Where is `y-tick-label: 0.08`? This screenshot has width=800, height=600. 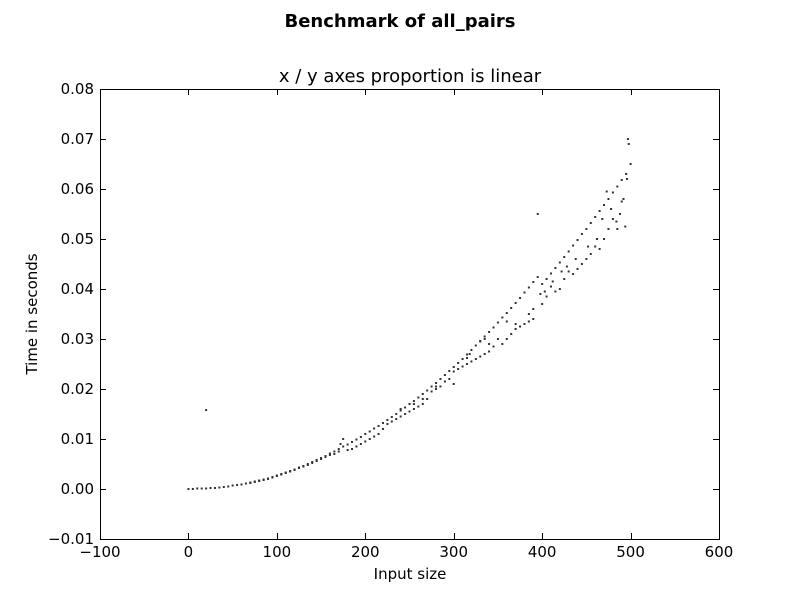 y-tick-label: 0.08 is located at coordinates (77, 89).